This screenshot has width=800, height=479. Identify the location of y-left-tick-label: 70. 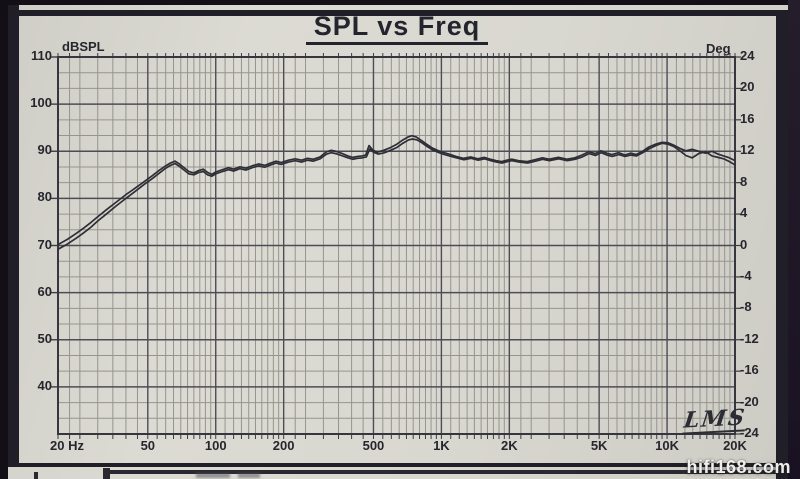
(44, 244).